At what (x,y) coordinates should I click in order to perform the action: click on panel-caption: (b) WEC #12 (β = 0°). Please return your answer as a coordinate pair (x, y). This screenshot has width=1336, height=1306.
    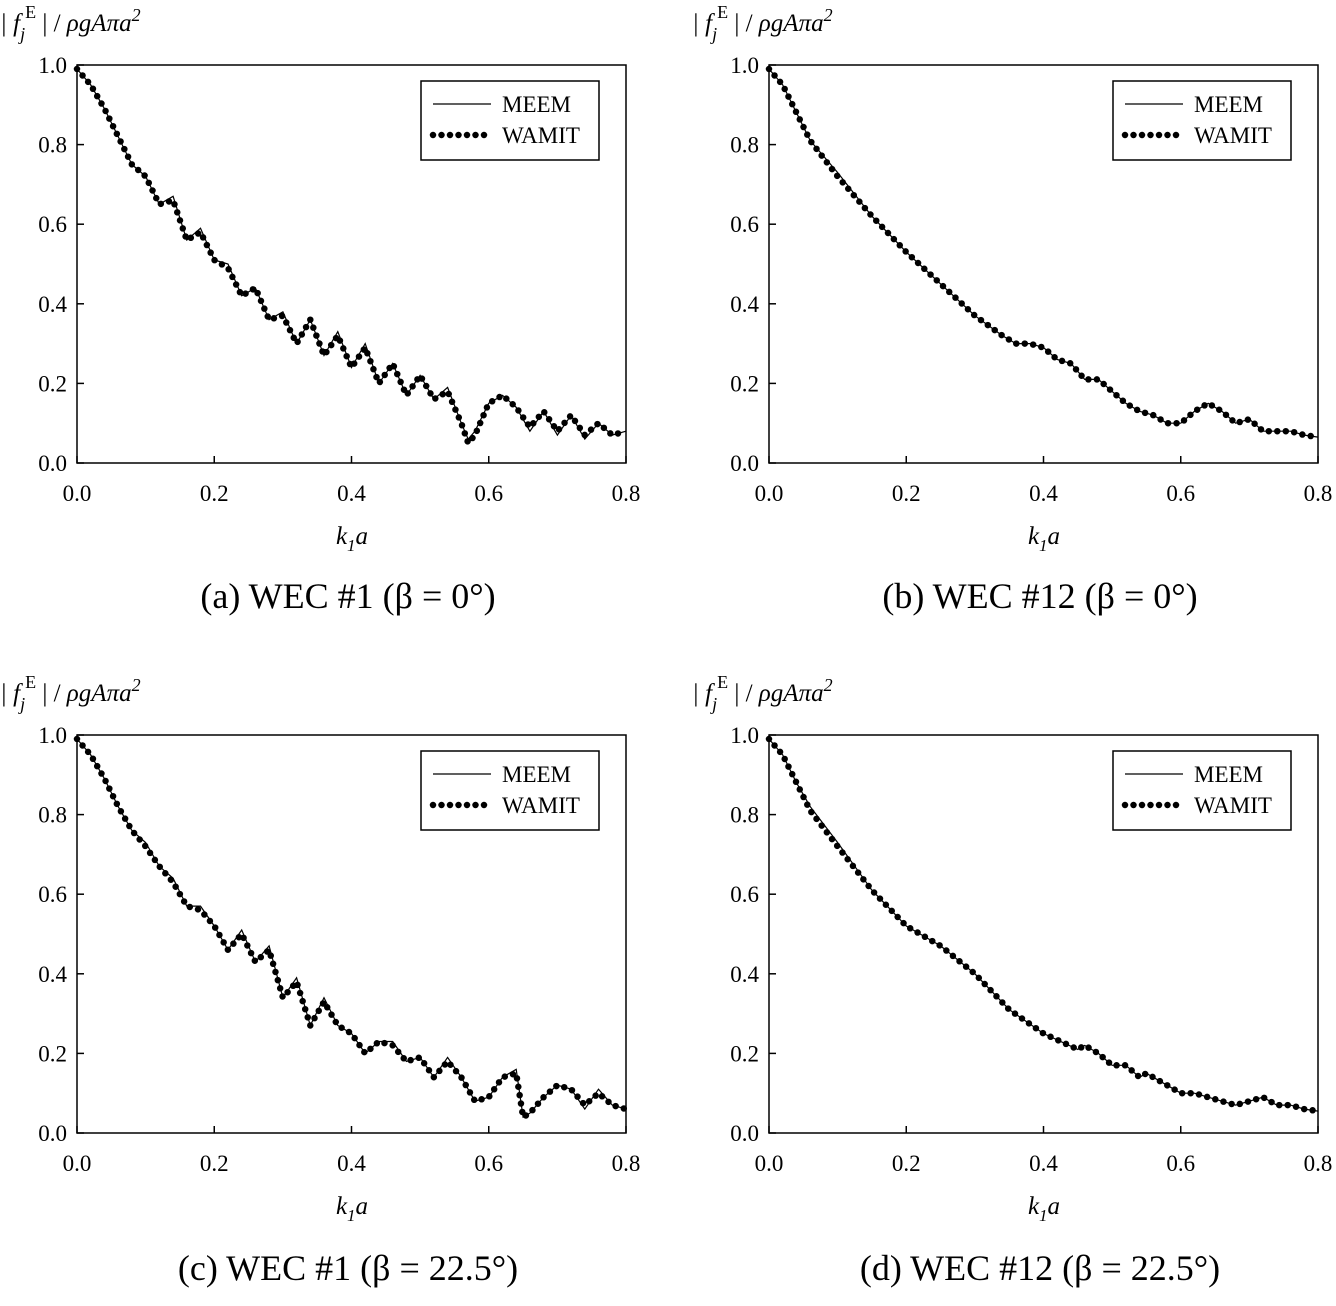
    Looking at the image, I should click on (1039, 596).